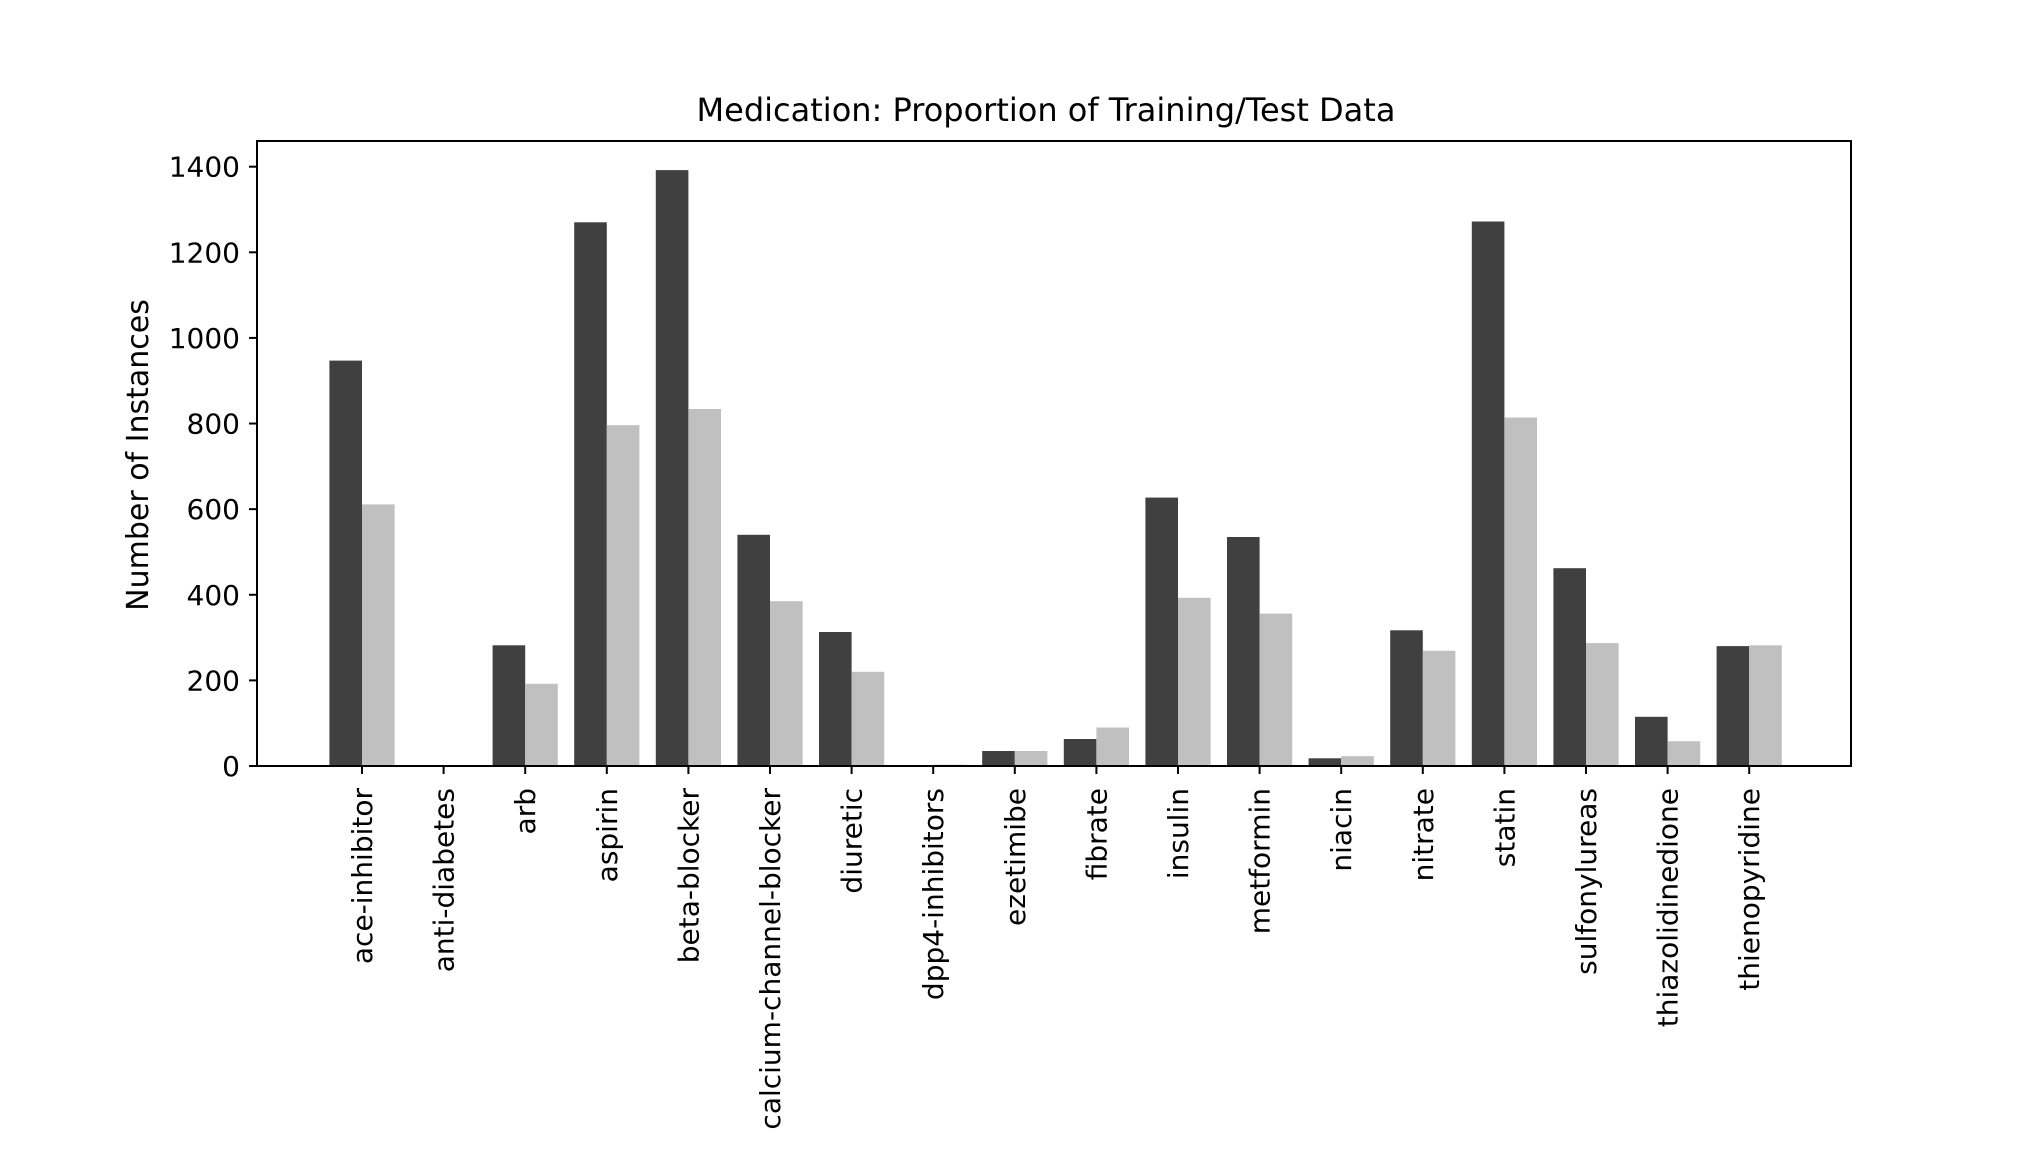  I want to click on x-tick-label: niacin, so click(1341, 830).